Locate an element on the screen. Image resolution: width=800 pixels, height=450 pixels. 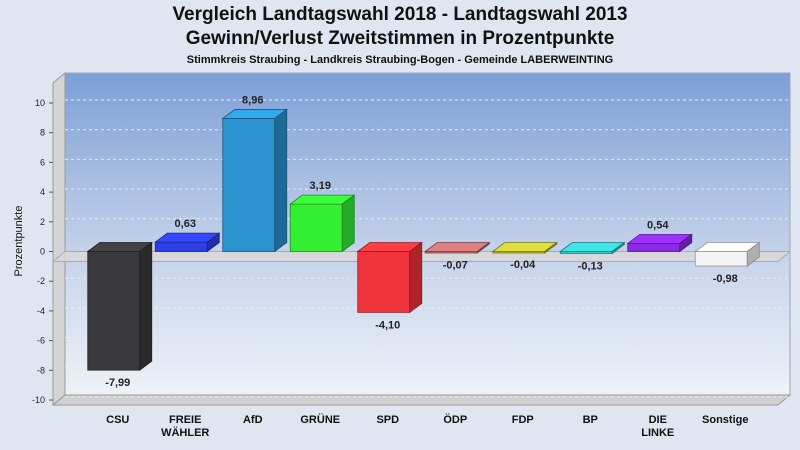
y-tick-label: -10 is located at coordinates (38, 400).